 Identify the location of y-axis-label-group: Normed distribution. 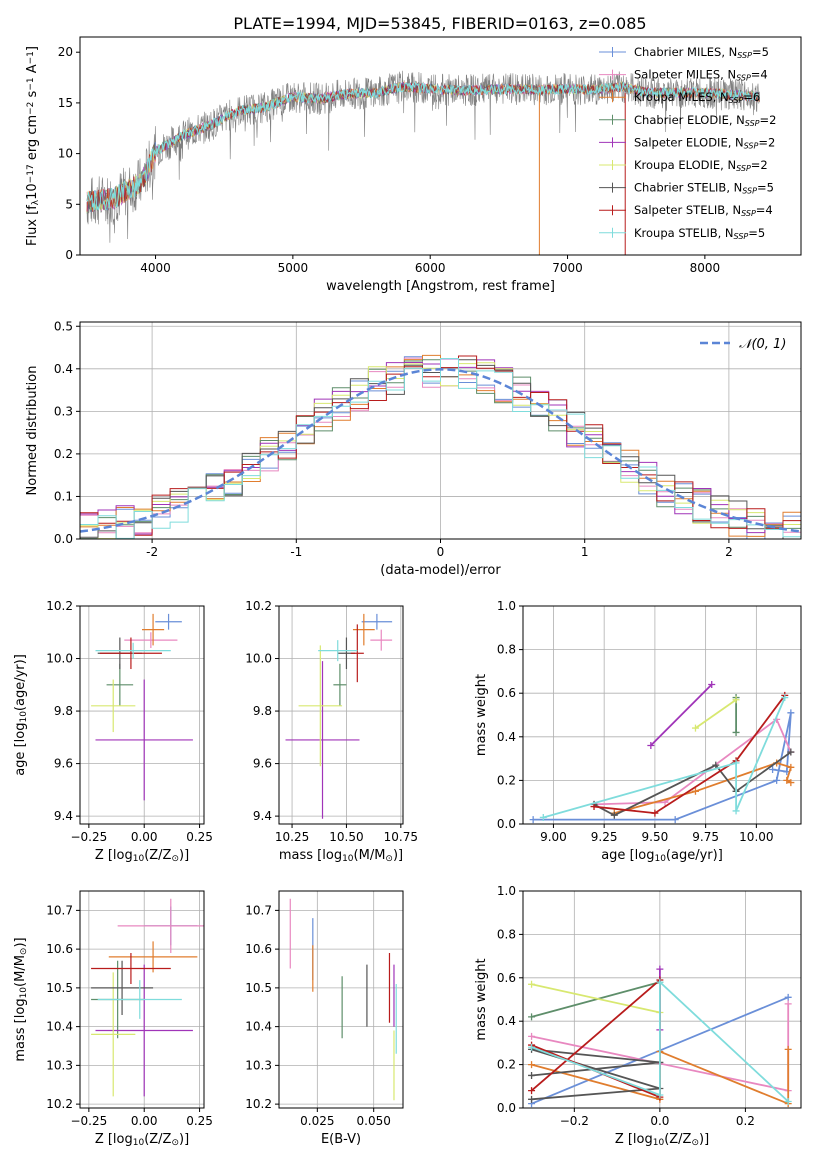
(32, 431).